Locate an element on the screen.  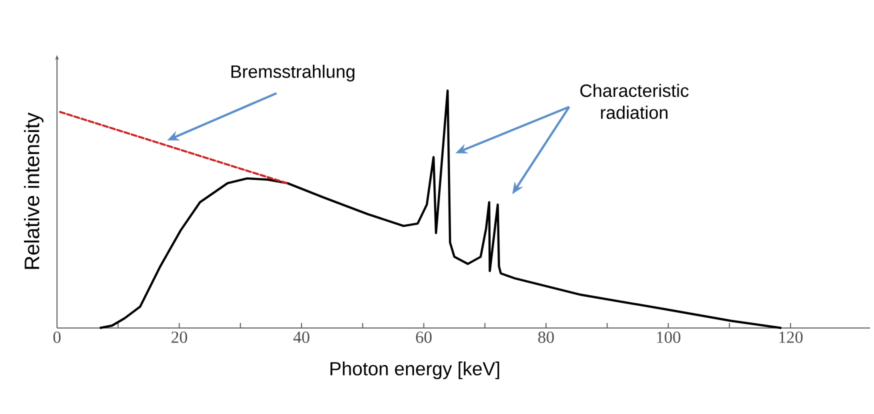
x-axis-title: Photon energy [keV] is located at coordinates (415, 371).